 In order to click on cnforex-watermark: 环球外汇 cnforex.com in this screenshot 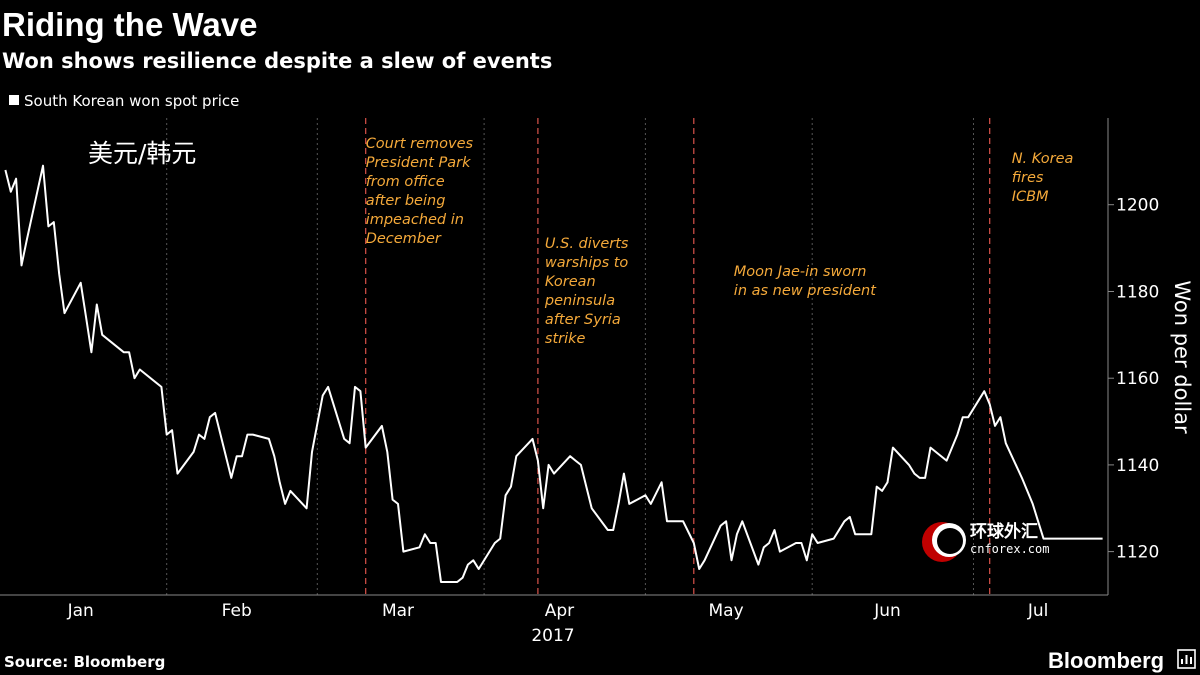, I will do `click(985, 541)`.